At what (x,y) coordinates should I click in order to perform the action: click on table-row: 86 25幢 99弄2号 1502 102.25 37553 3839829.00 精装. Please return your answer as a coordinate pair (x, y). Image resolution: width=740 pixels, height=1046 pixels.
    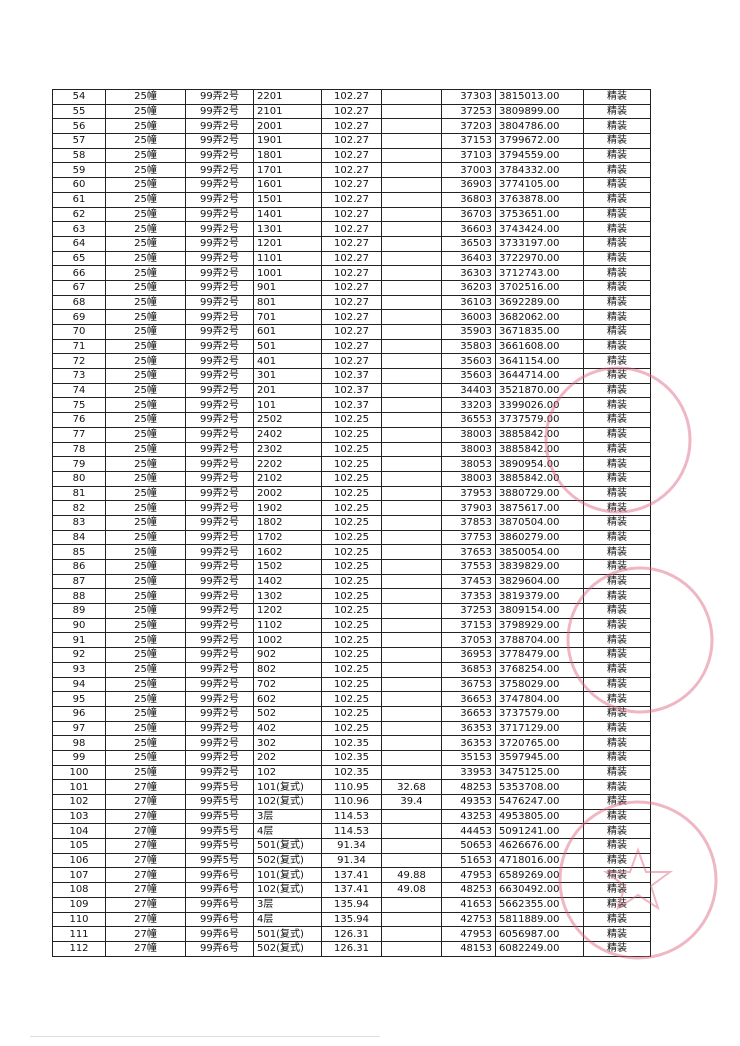
    Looking at the image, I should click on (351, 567).